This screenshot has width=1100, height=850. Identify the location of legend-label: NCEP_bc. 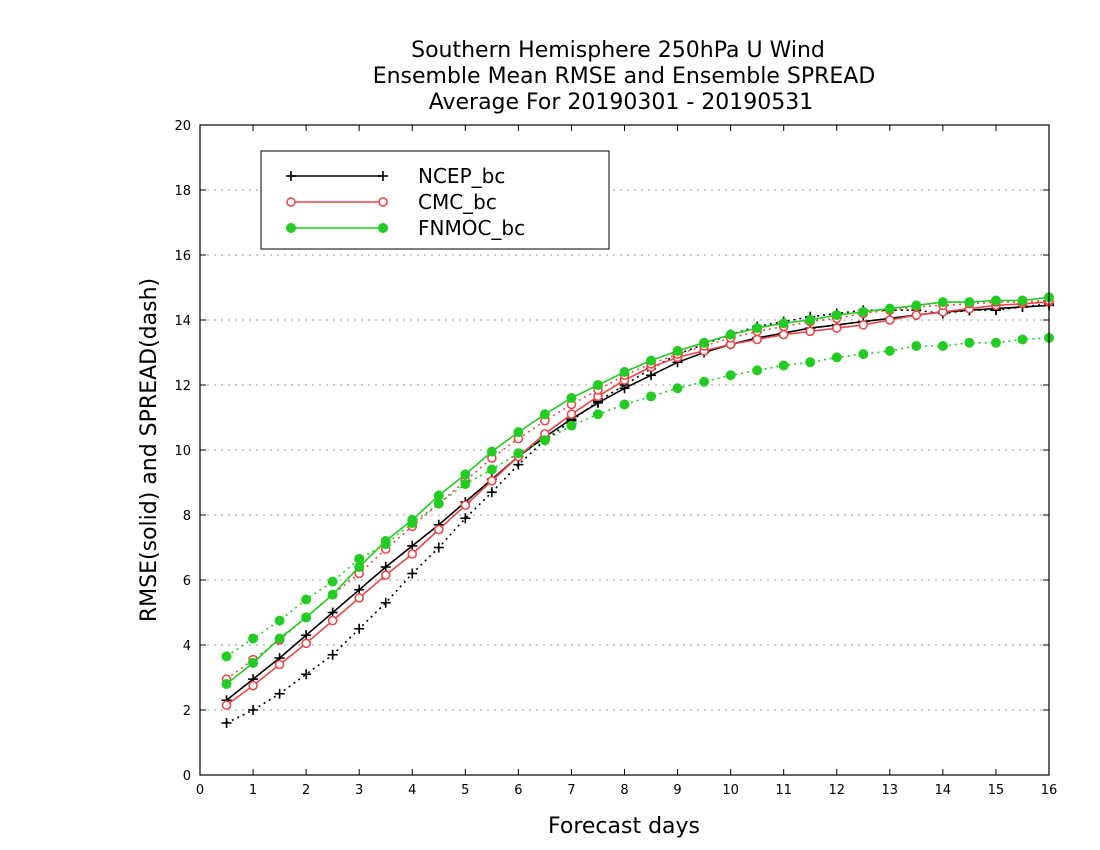
(461, 176).